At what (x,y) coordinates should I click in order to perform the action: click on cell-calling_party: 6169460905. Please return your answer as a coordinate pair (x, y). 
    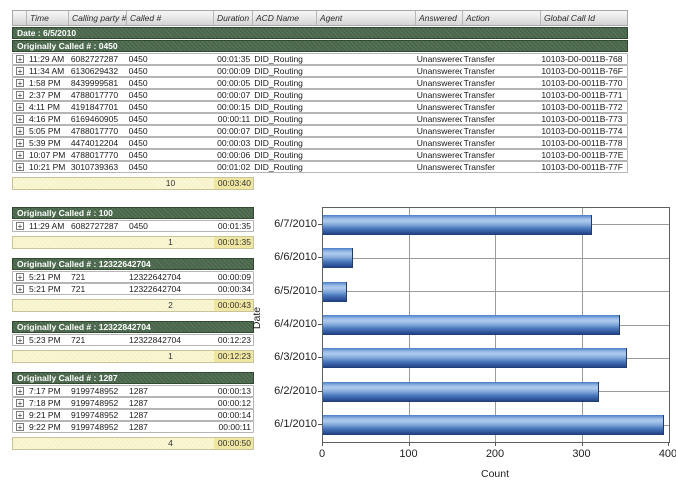
    Looking at the image, I should click on (94, 119).